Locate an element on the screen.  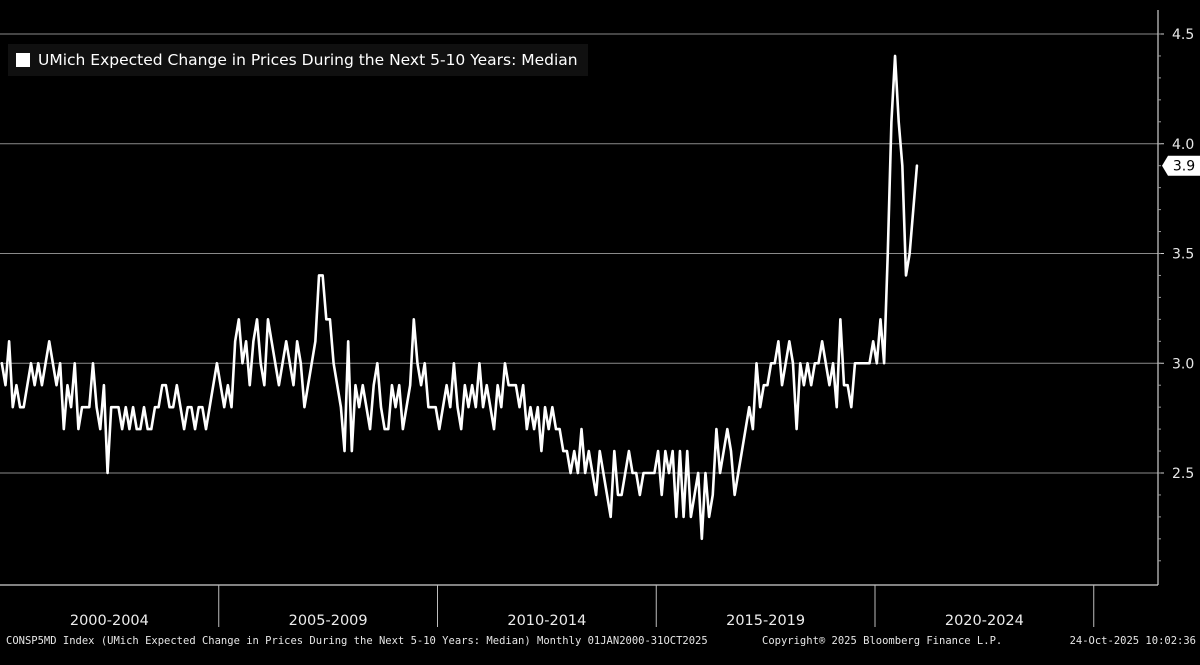
last-value-tag: 3.9 is located at coordinates (1181, 165).